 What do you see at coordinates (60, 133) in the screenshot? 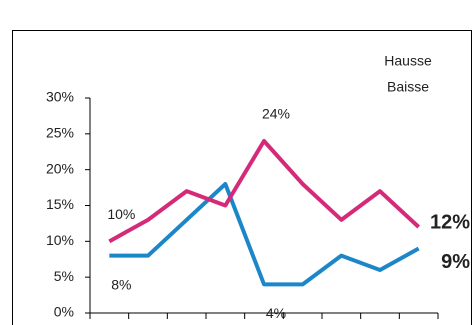
I see `y-tick-label: 25%` at bounding box center [60, 133].